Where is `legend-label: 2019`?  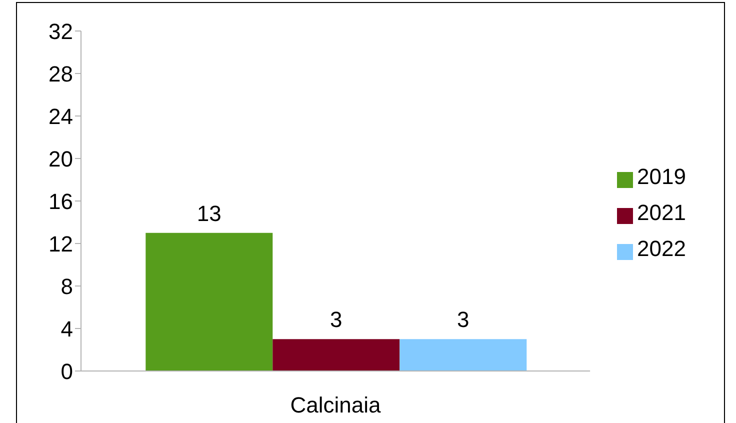
legend-label: 2019 is located at coordinates (661, 176).